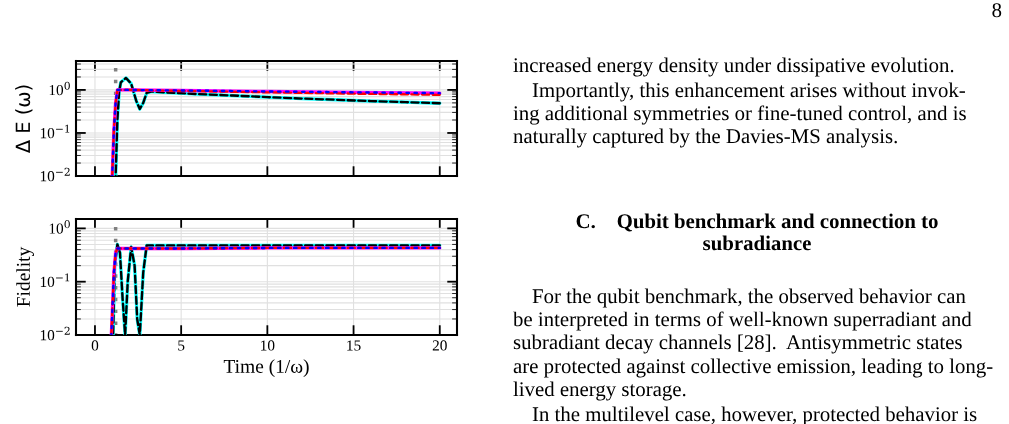 This screenshot has width=1009, height=424. Describe the element at coordinates (354, 345) in the screenshot. I see `x-tick-label: 15` at that location.